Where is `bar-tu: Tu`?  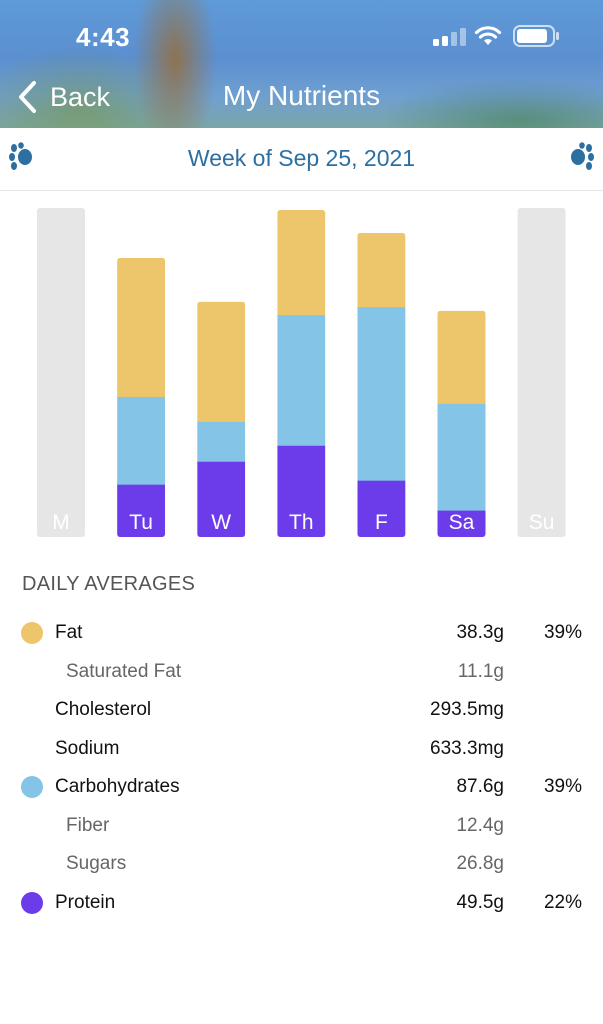 bar-tu: Tu is located at coordinates (141, 397).